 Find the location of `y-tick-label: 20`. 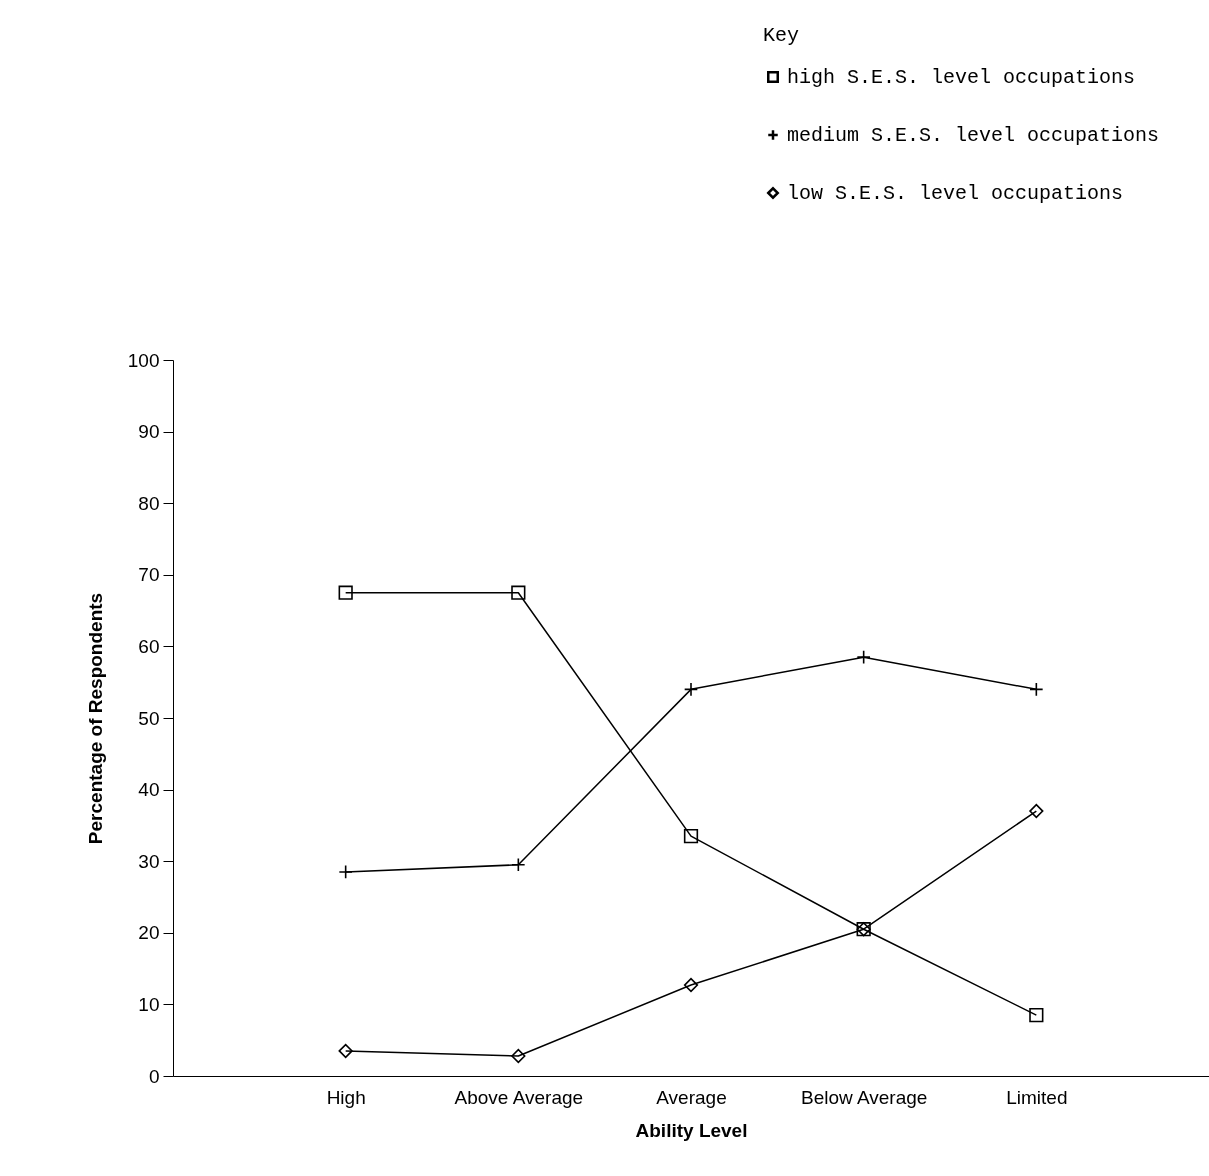

y-tick-label: 20 is located at coordinates (149, 933).